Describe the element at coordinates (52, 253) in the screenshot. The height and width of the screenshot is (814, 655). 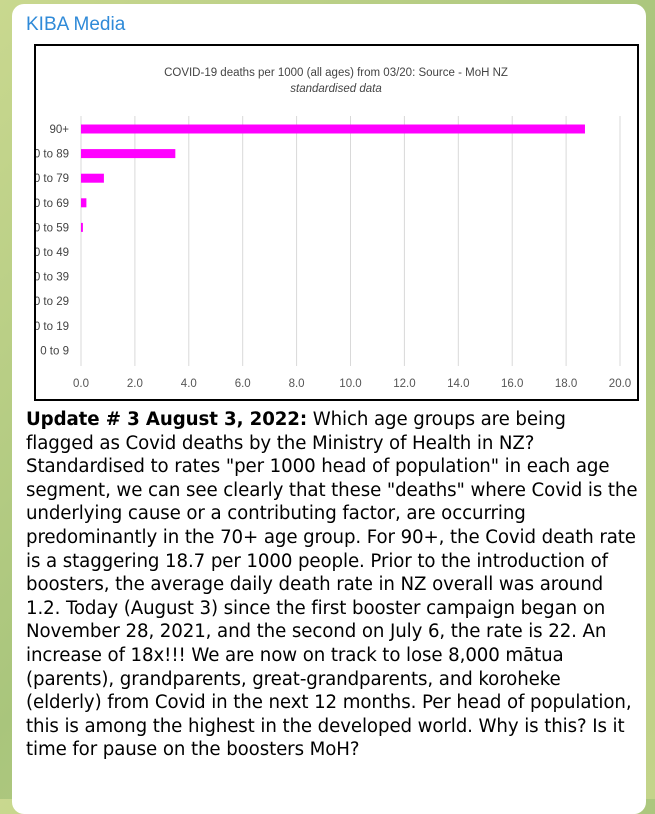
I see `y-category-label: 40 to 49` at that location.